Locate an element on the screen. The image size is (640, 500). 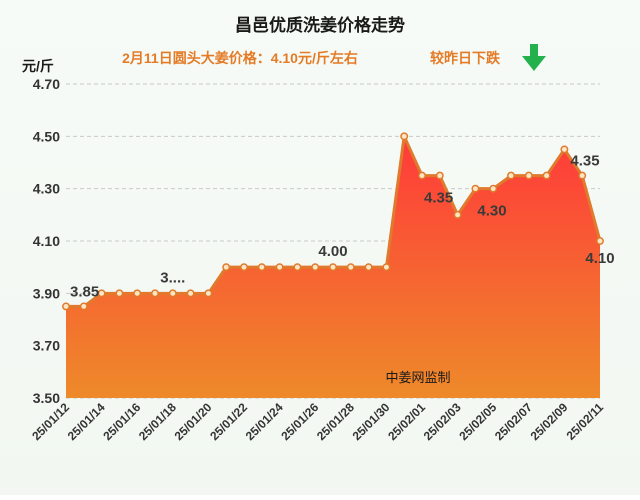
y-axis-ticks: 3.50 3.70 3.90 4.10 4.30 4.50 4.70 is located at coordinates (46, 241).